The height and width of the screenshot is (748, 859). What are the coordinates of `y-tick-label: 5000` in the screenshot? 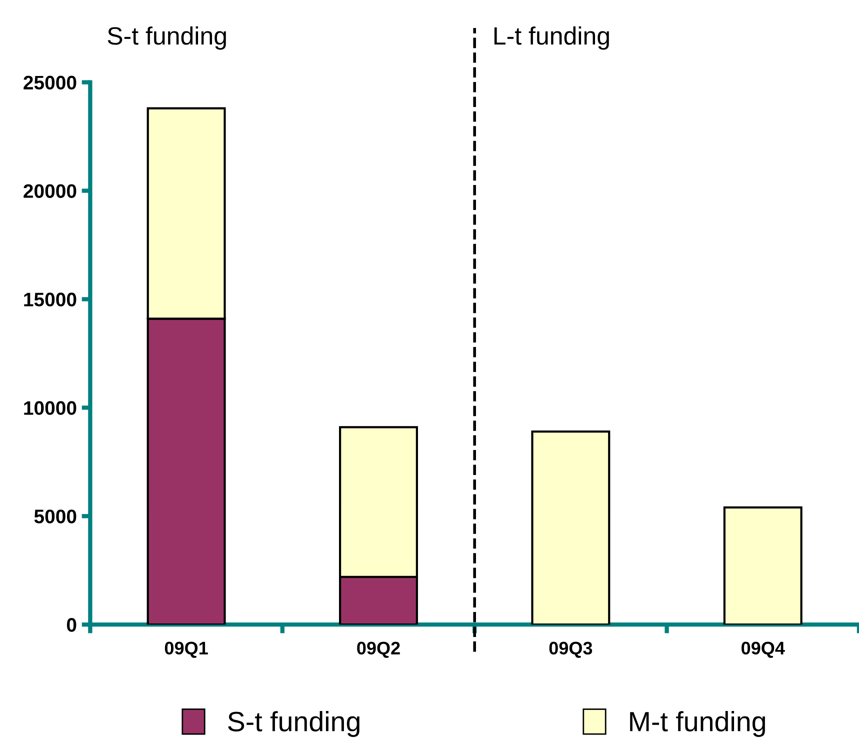 It's located at (55, 517).